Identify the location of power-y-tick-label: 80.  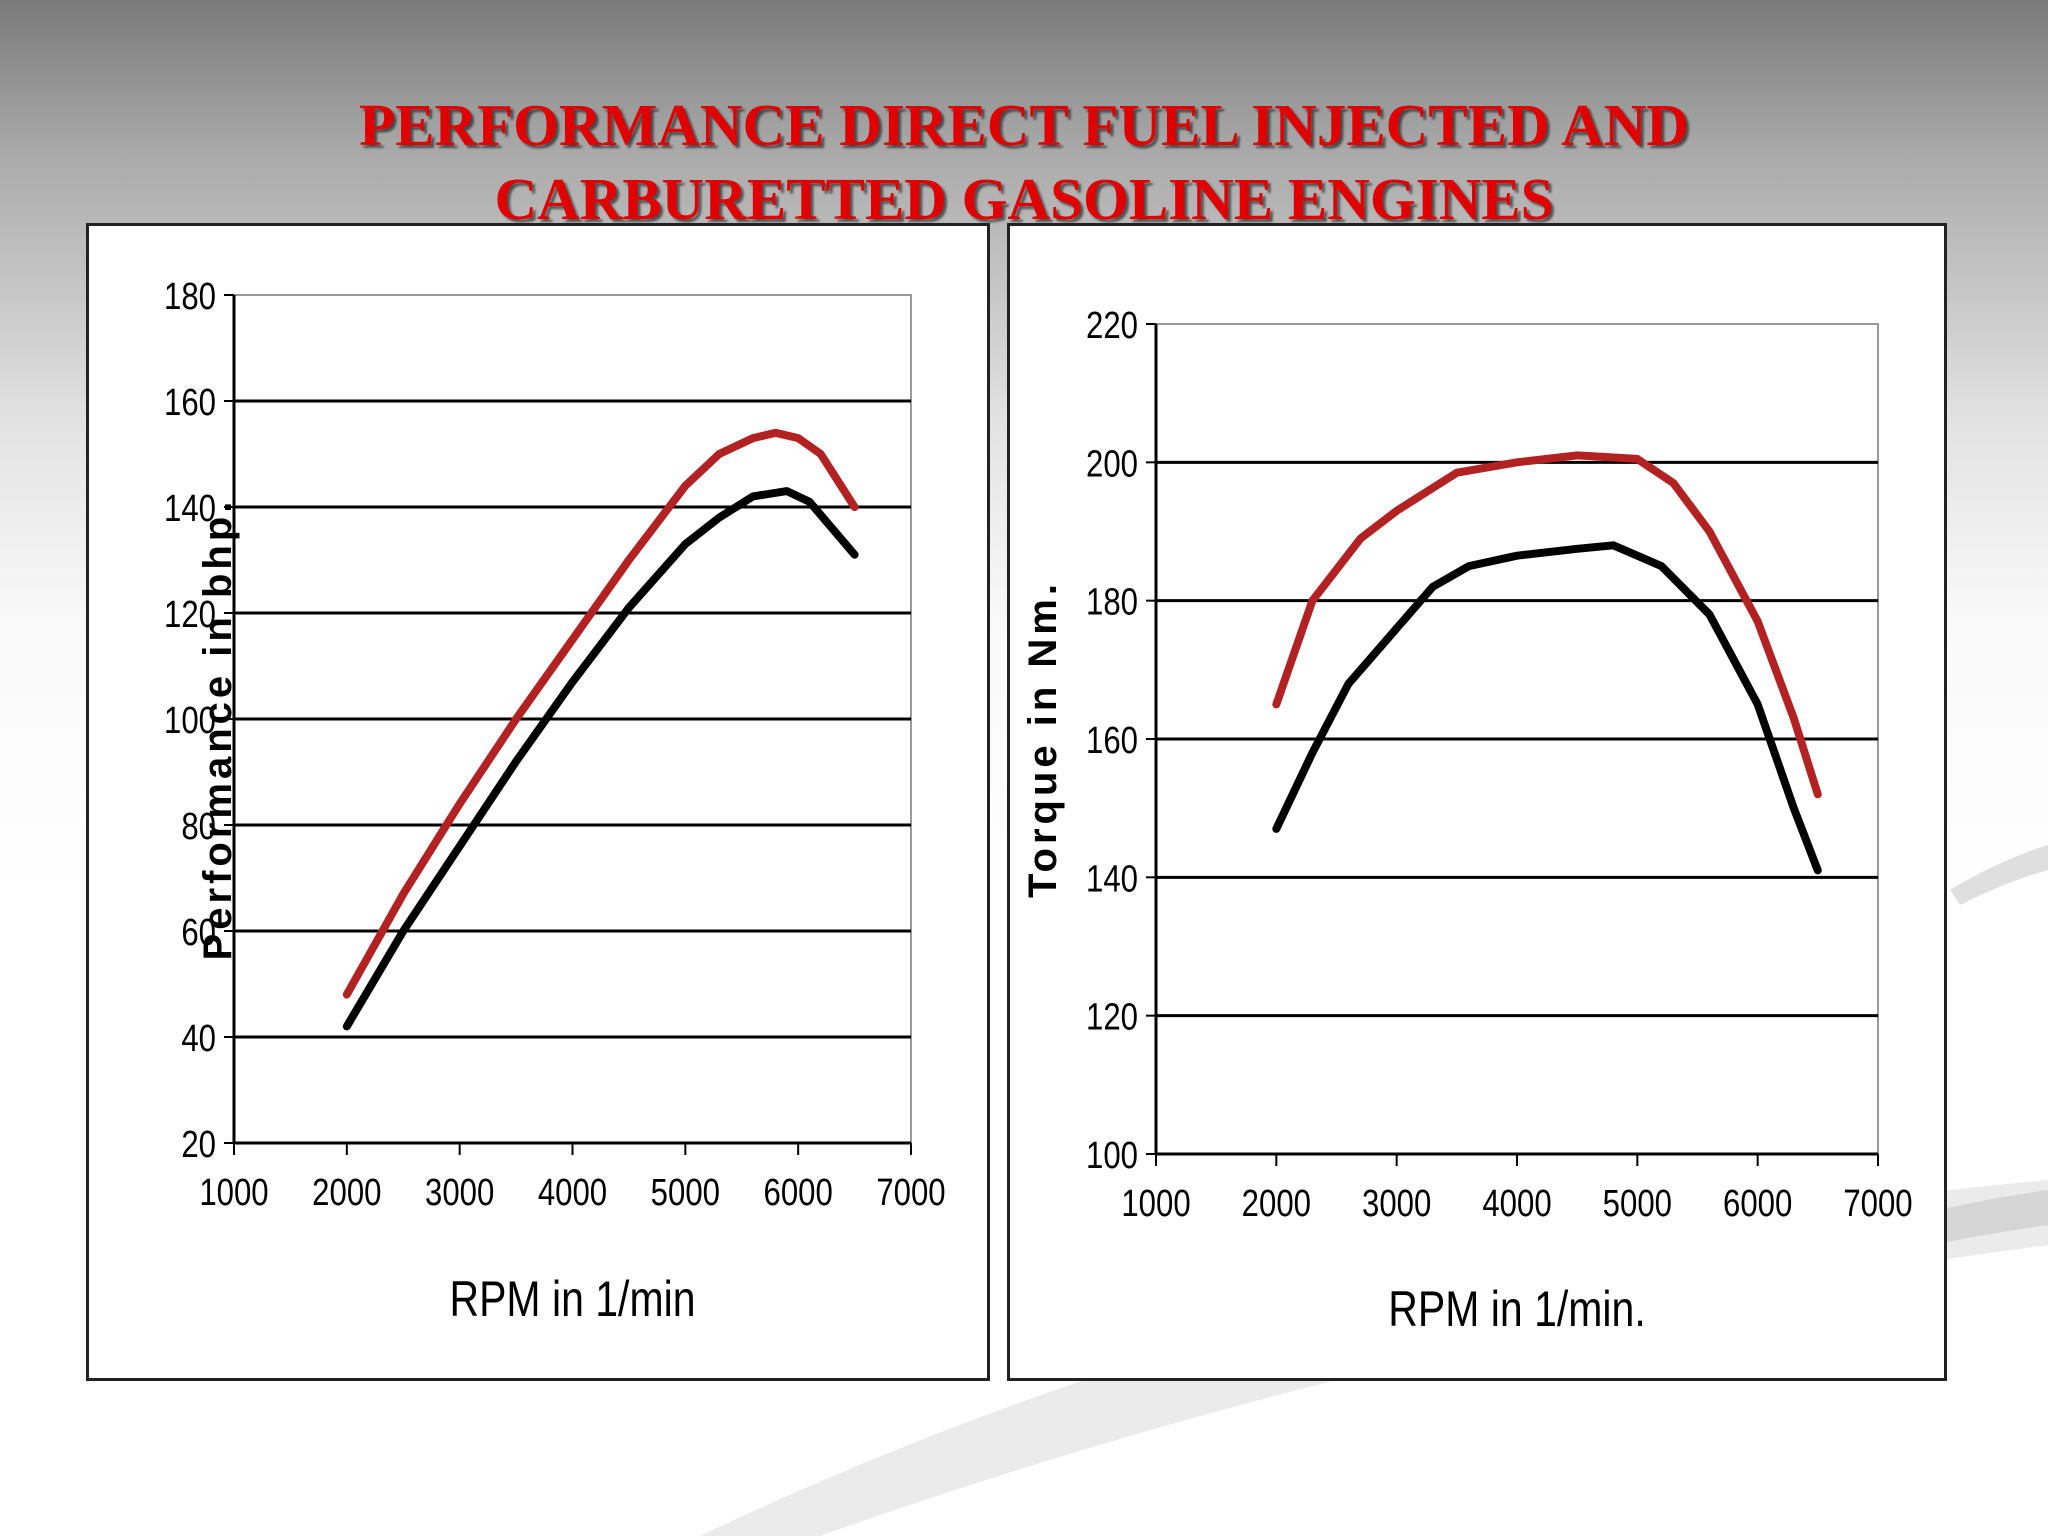
(198, 827).